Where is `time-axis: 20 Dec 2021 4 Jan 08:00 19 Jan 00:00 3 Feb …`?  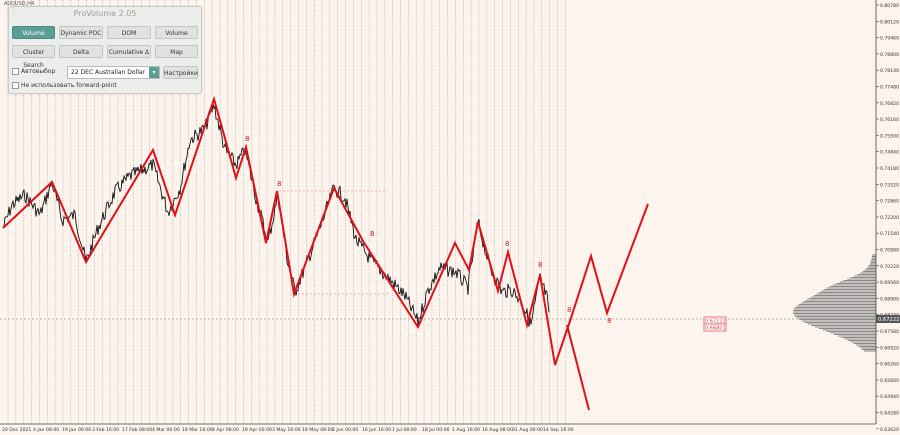
time-axis: 20 Dec 2021 4 Jan 08:00 19 Jan 00:00 3 Feb … is located at coordinates (288, 430).